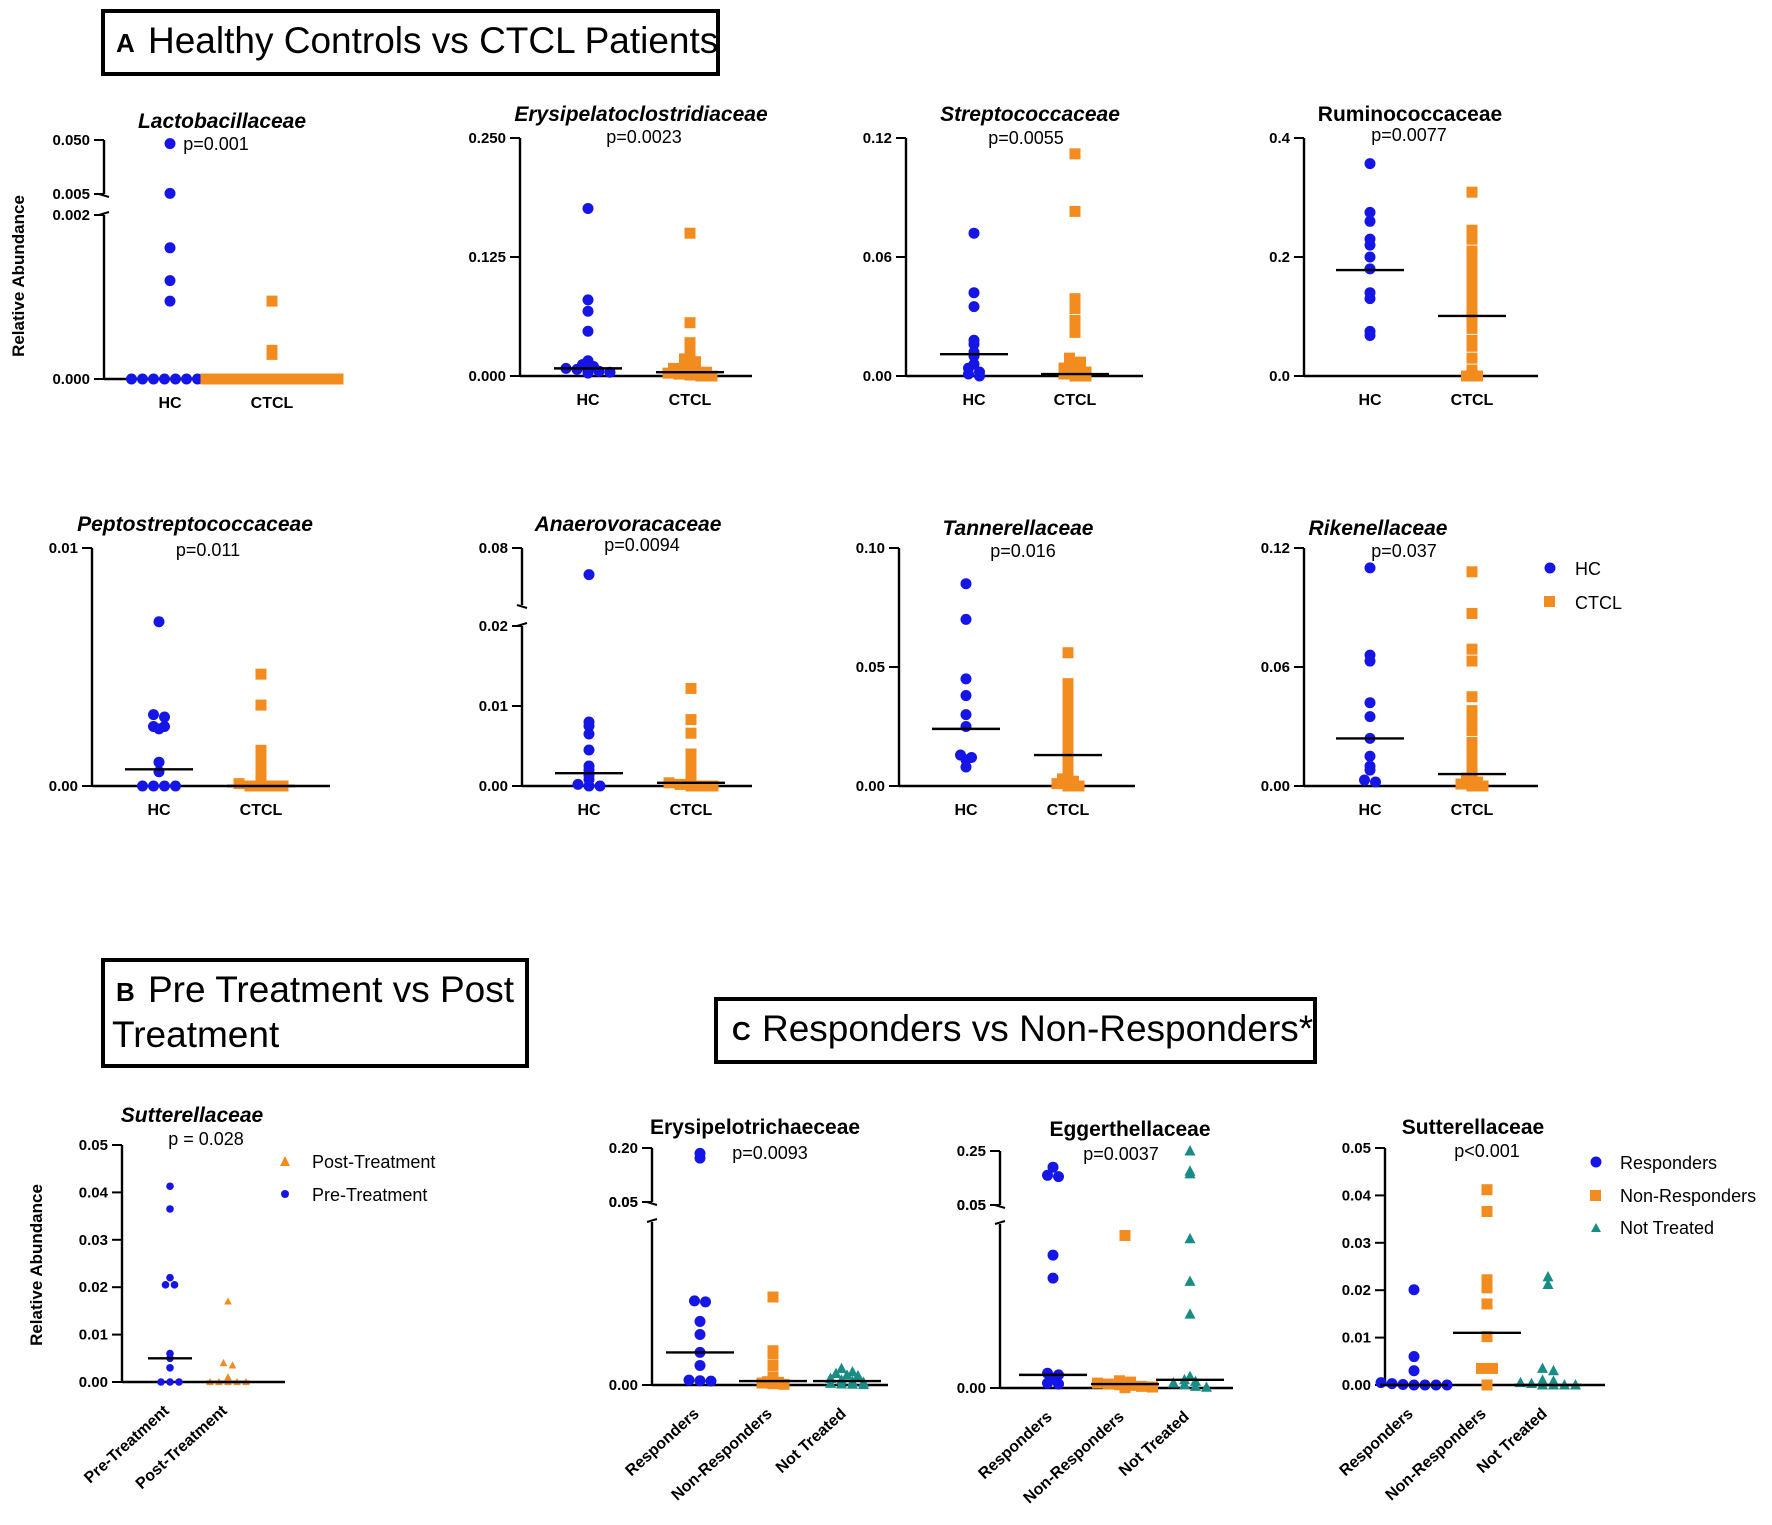 Image resolution: width=1772 pixels, height=1525 pixels. I want to click on y-tick-label: 0.10, so click(870, 548).